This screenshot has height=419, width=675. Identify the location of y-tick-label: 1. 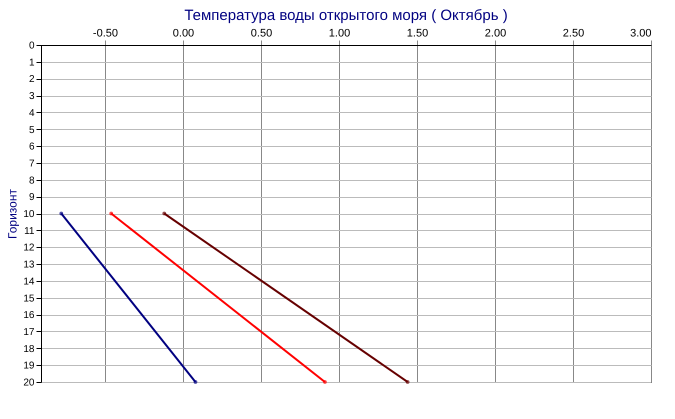
(31, 62).